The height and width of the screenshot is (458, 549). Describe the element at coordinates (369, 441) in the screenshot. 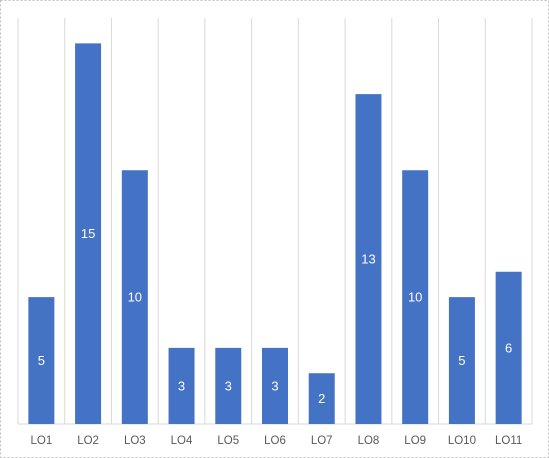

I see `x-tick-label: LO8` at that location.